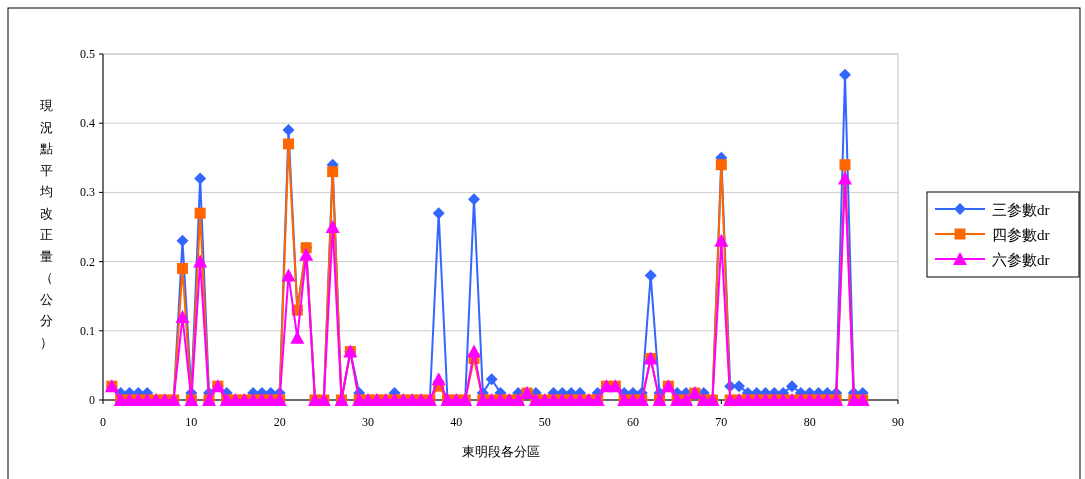 The width and height of the screenshot is (1085, 479). I want to click on x-tick-label: 20, so click(279, 422).